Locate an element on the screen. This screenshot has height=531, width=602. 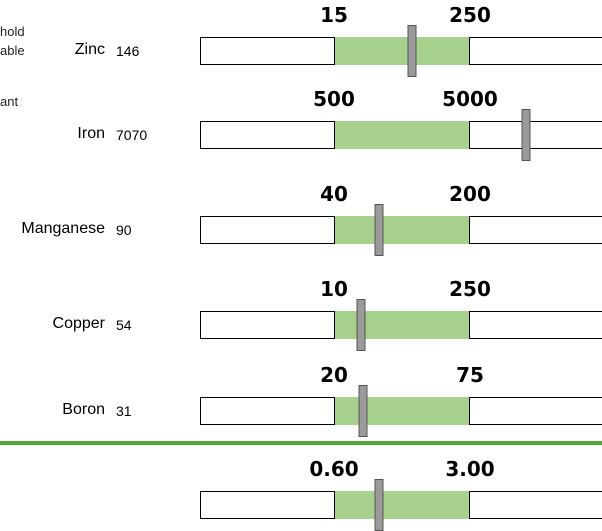
high-threshold-label: 3.00 is located at coordinates (470, 469).